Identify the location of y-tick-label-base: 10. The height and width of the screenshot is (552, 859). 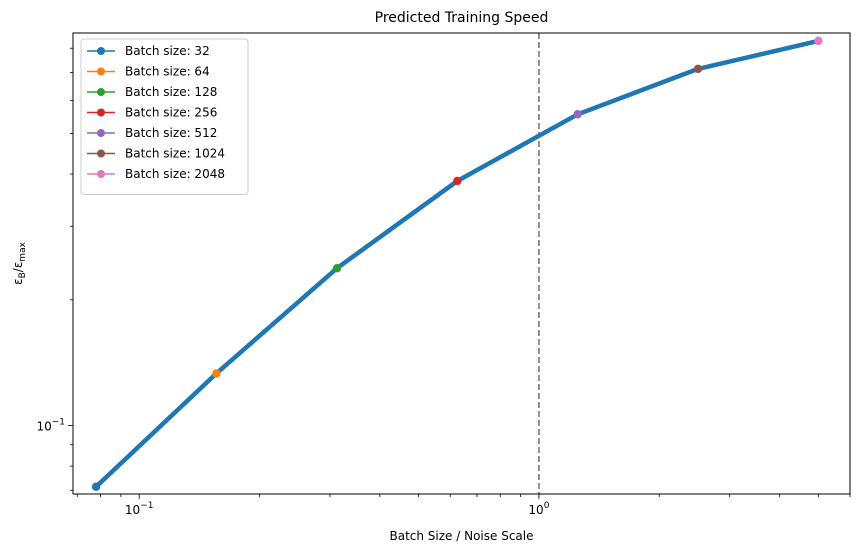
(43, 427).